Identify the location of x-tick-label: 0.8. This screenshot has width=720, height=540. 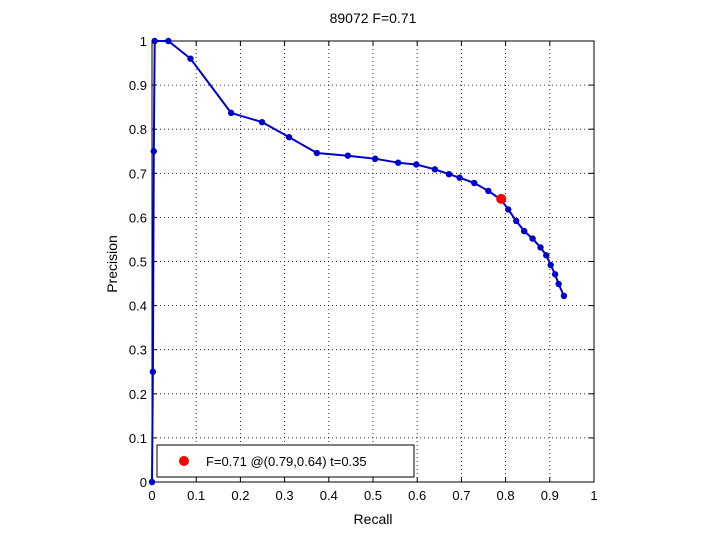
(506, 495).